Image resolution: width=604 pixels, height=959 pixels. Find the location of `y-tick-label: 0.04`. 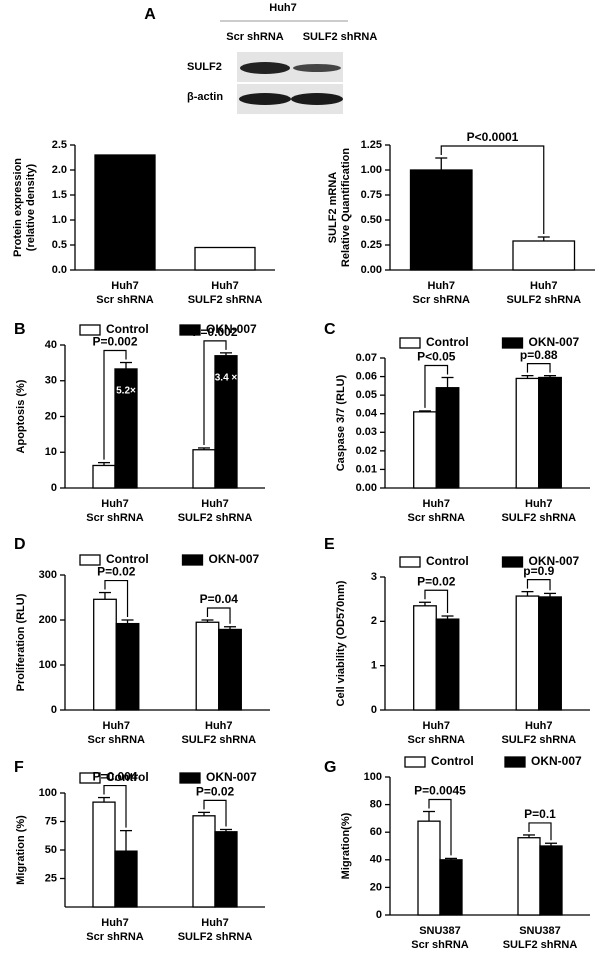

y-tick-label: 0.04 is located at coordinates (367, 414).